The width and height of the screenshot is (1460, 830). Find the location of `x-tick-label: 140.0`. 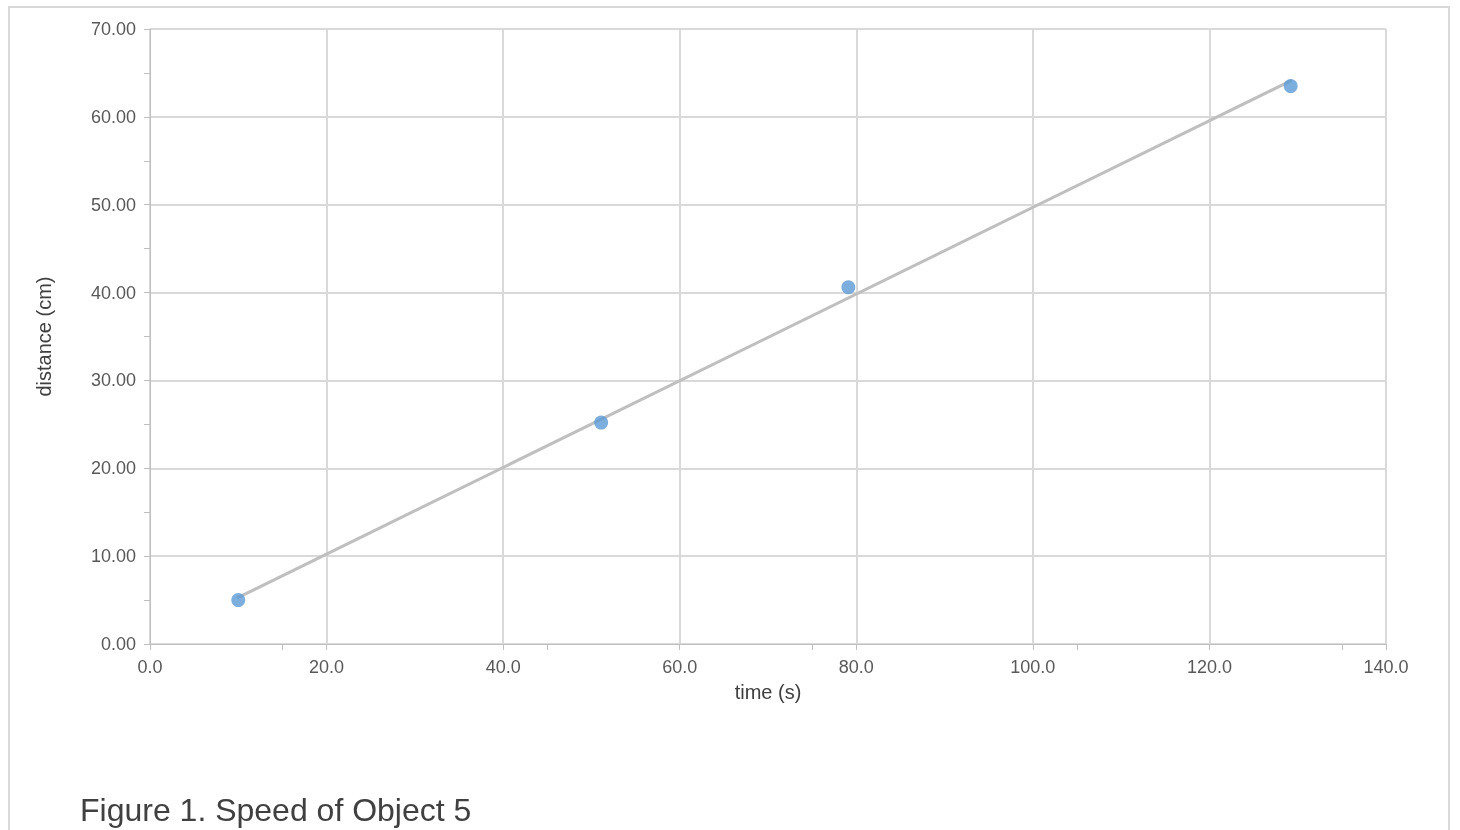

x-tick-label: 140.0 is located at coordinates (1386, 667).